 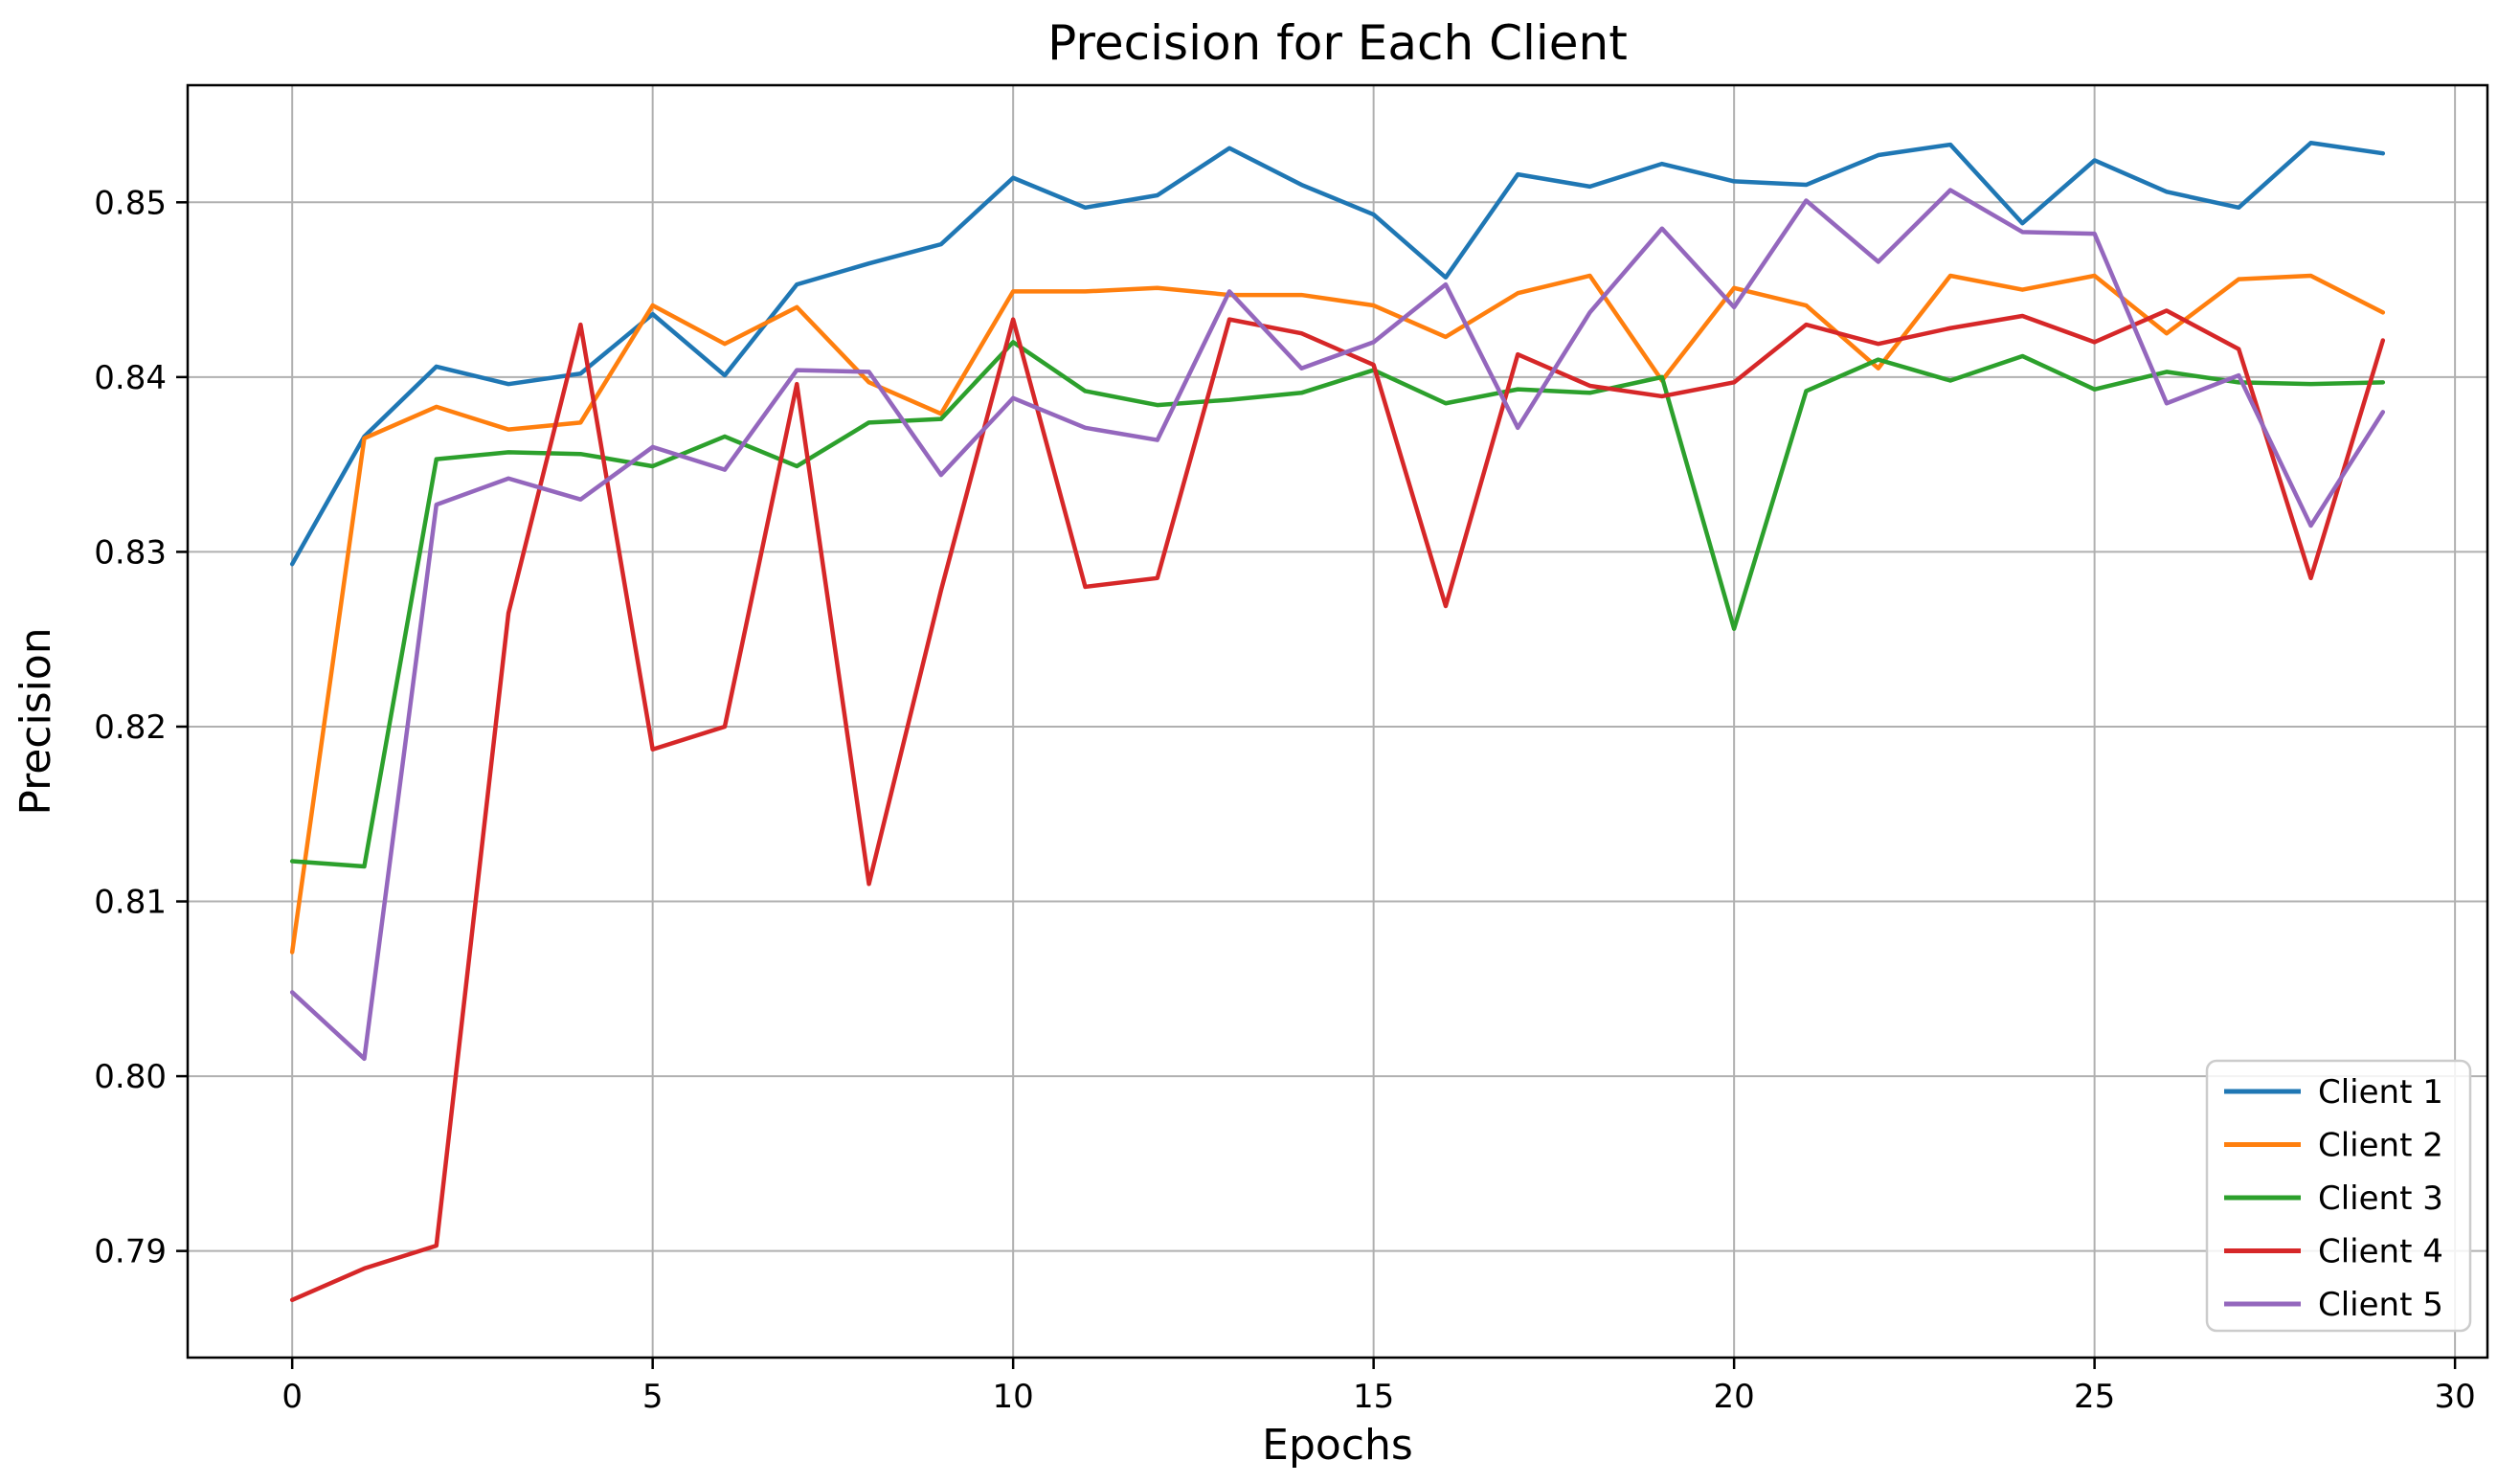 I want to click on legend-entry-client-1: Client 1, so click(x=2333, y=1093).